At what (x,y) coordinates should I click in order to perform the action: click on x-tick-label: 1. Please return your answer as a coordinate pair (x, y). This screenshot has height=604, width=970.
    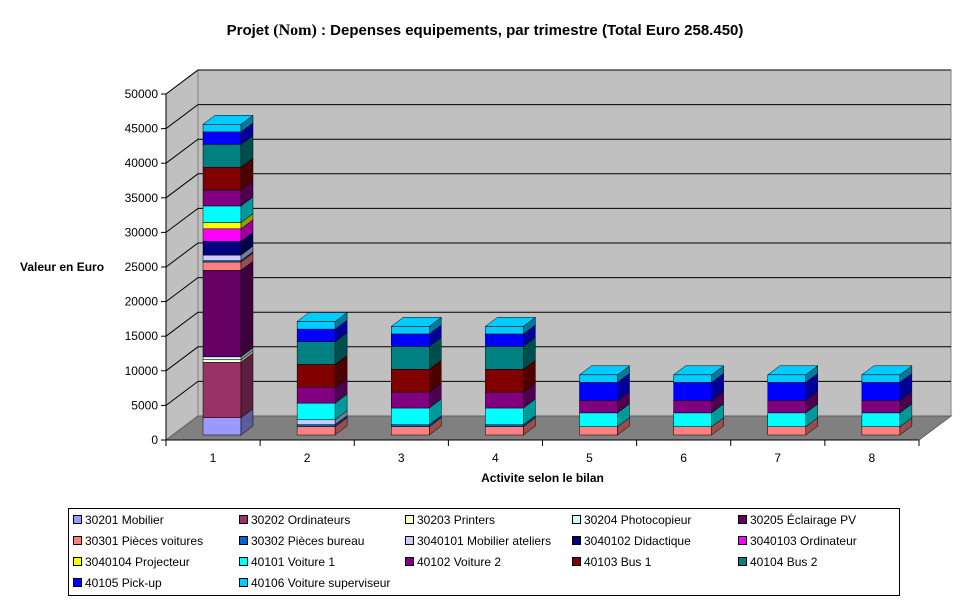
    Looking at the image, I should click on (213, 458).